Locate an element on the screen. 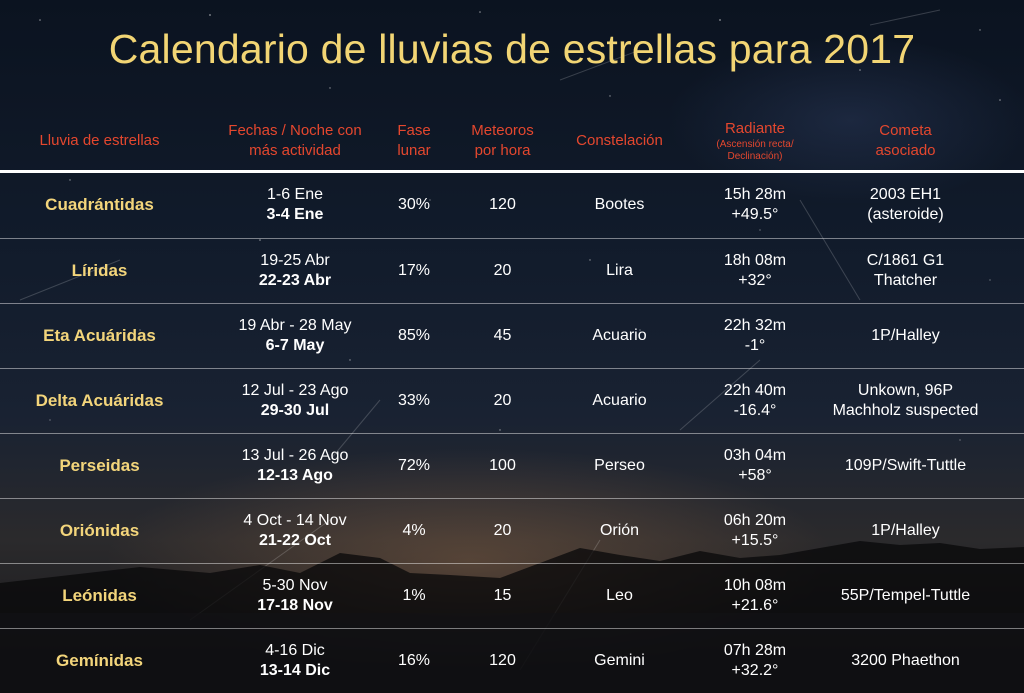 The height and width of the screenshot is (693, 1024). shower-name: Líridas is located at coordinates (99, 271).